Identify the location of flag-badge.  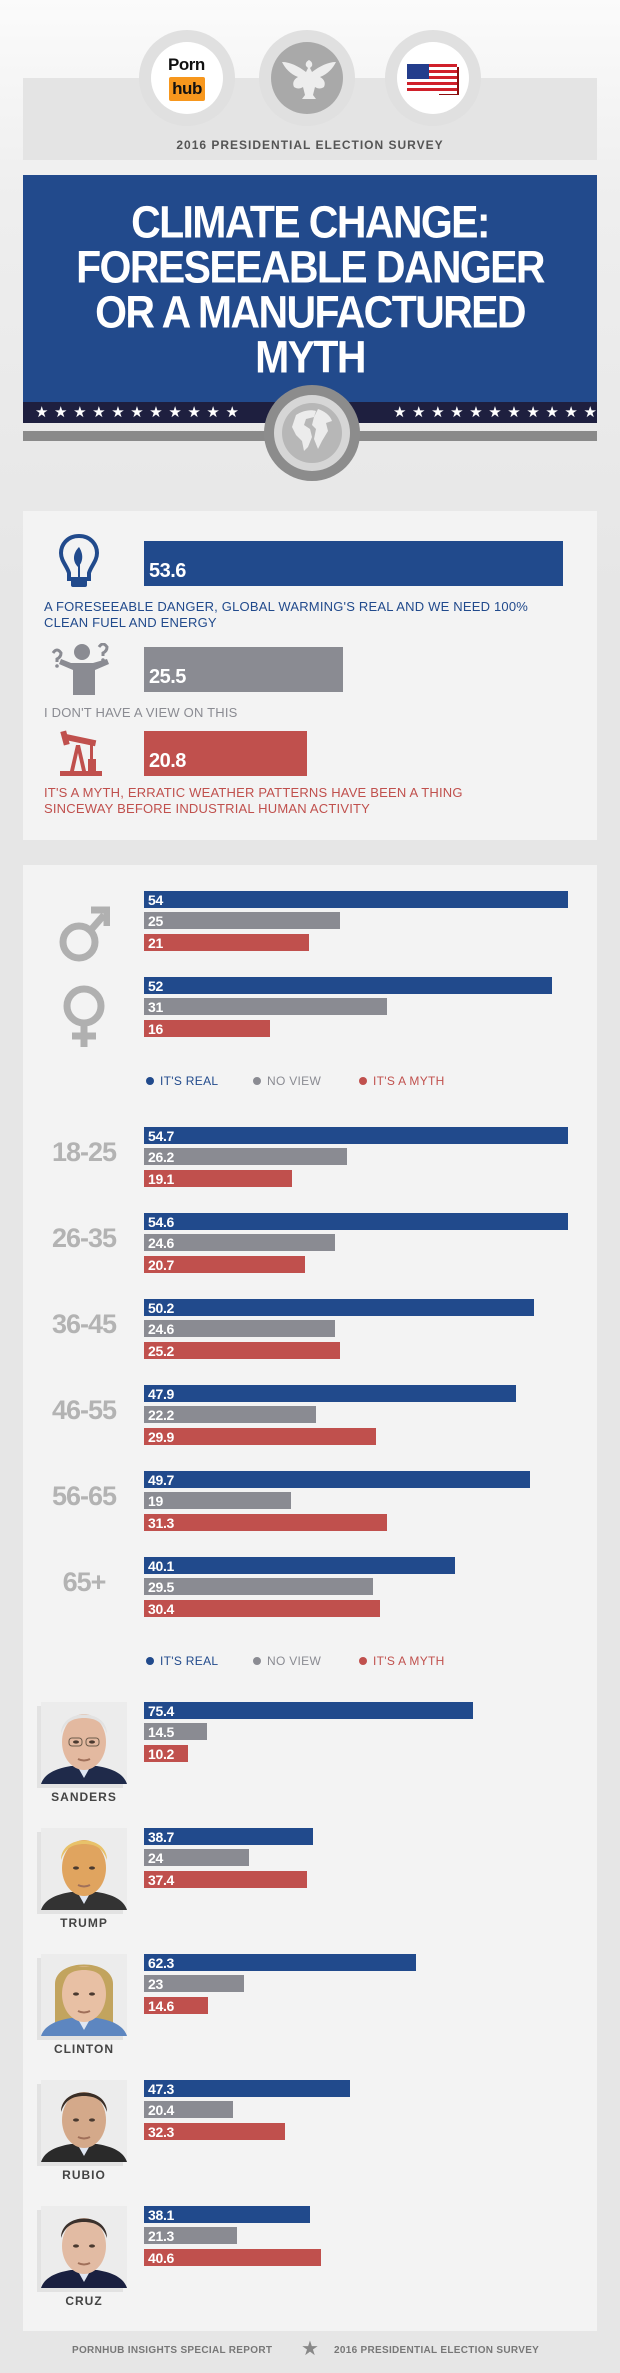
(433, 78).